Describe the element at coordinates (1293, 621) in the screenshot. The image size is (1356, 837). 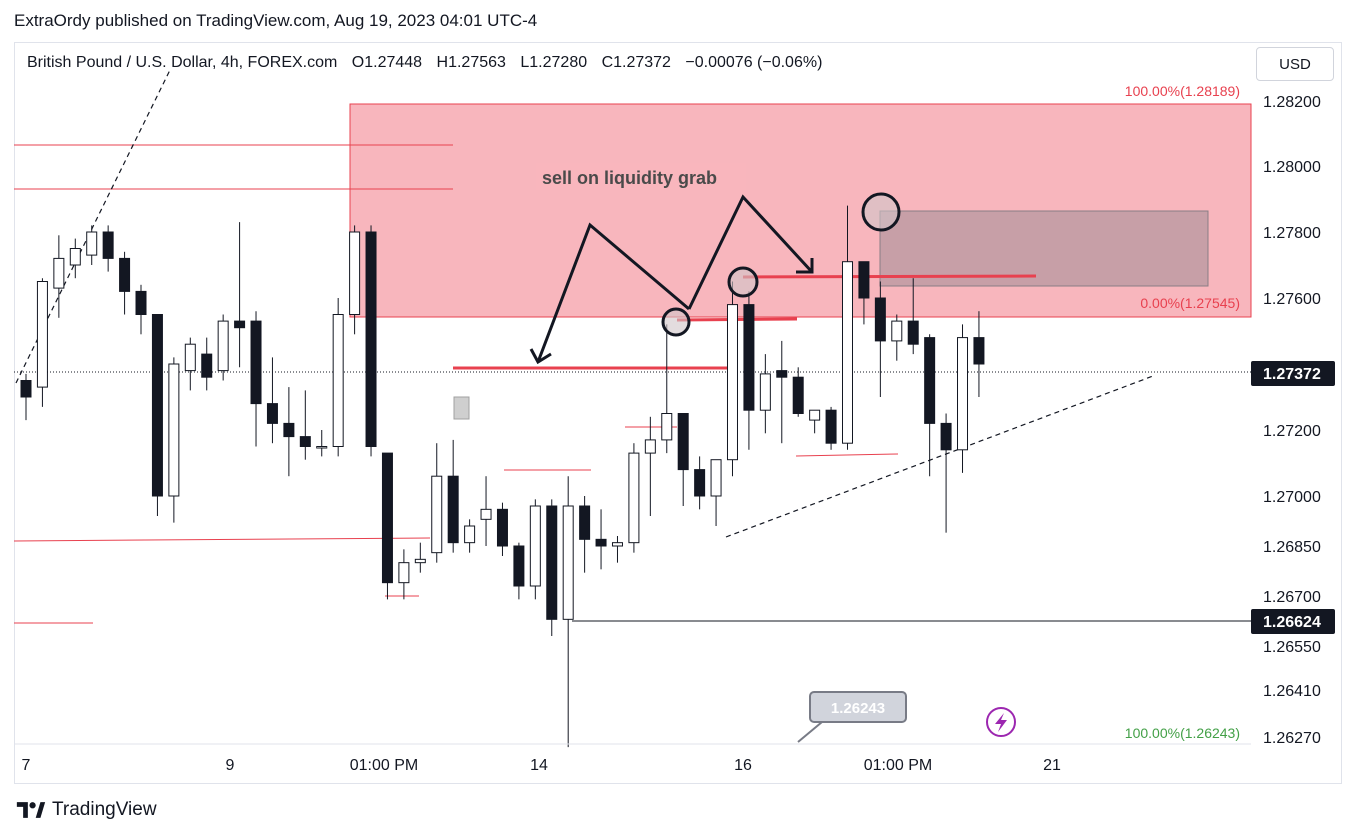
I see `marked-price-tag` at that location.